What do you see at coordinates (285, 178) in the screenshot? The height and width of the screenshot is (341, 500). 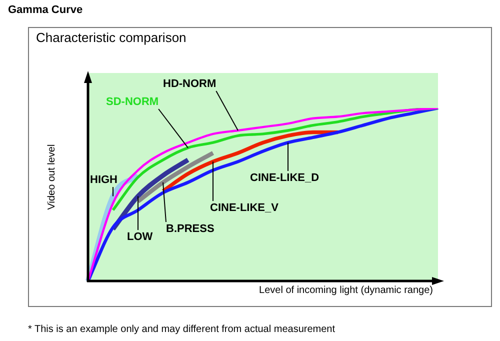 I see `series-label: CINE-LIKE_D` at bounding box center [285, 178].